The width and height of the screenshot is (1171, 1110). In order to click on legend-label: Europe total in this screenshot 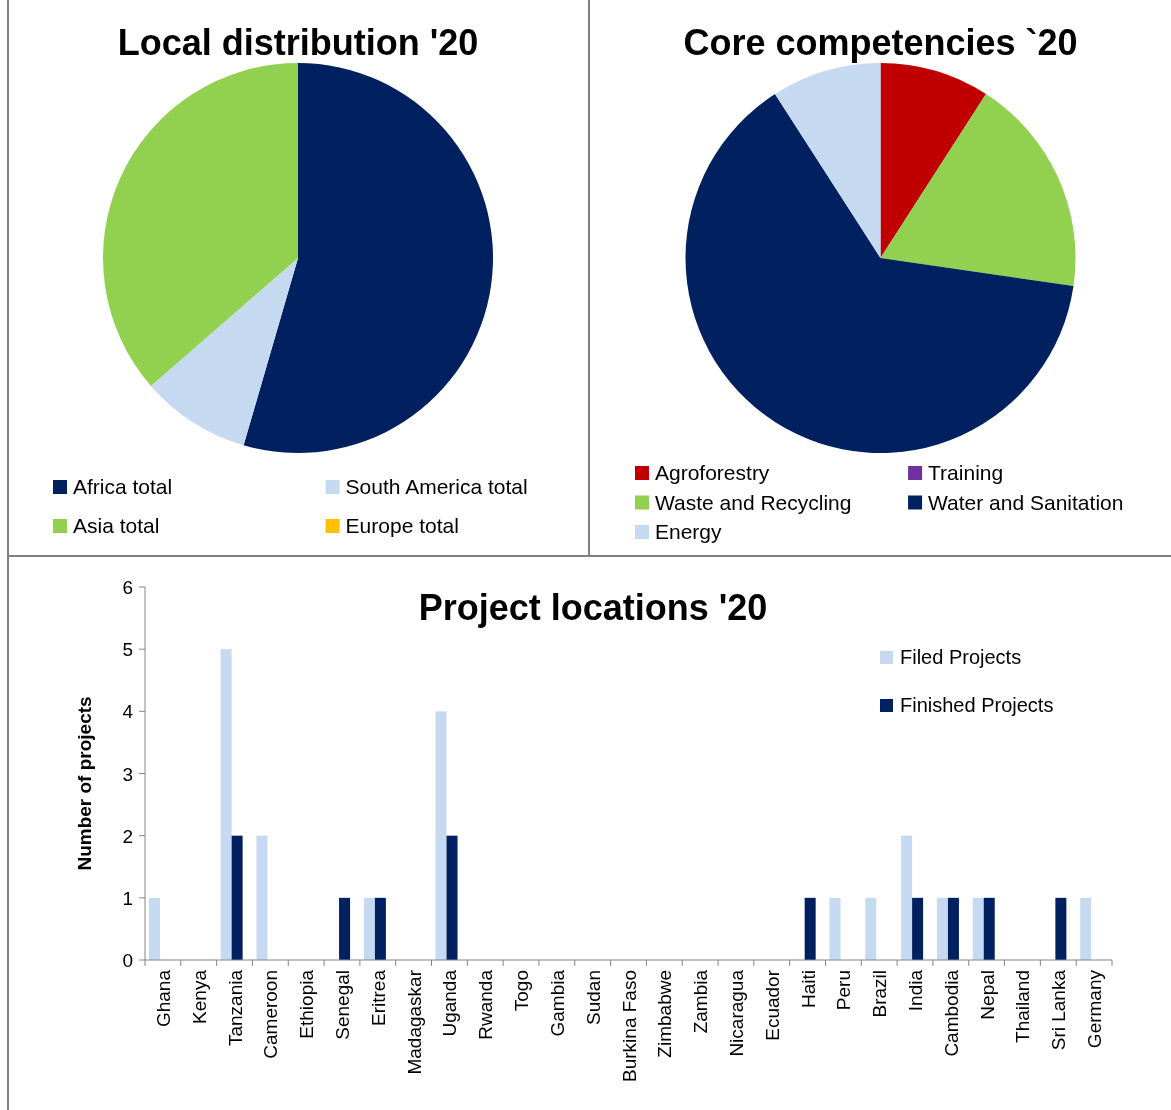, I will do `click(402, 525)`.